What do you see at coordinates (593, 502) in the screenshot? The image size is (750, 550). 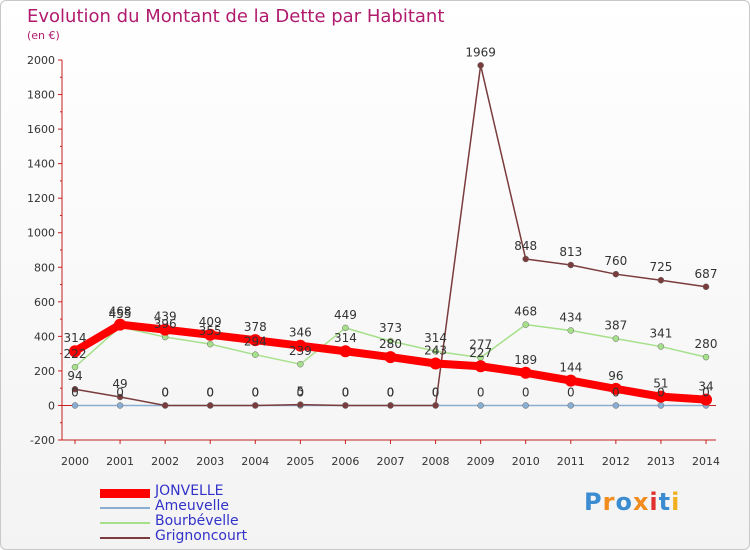 I see `logo-letter: P` at bounding box center [593, 502].